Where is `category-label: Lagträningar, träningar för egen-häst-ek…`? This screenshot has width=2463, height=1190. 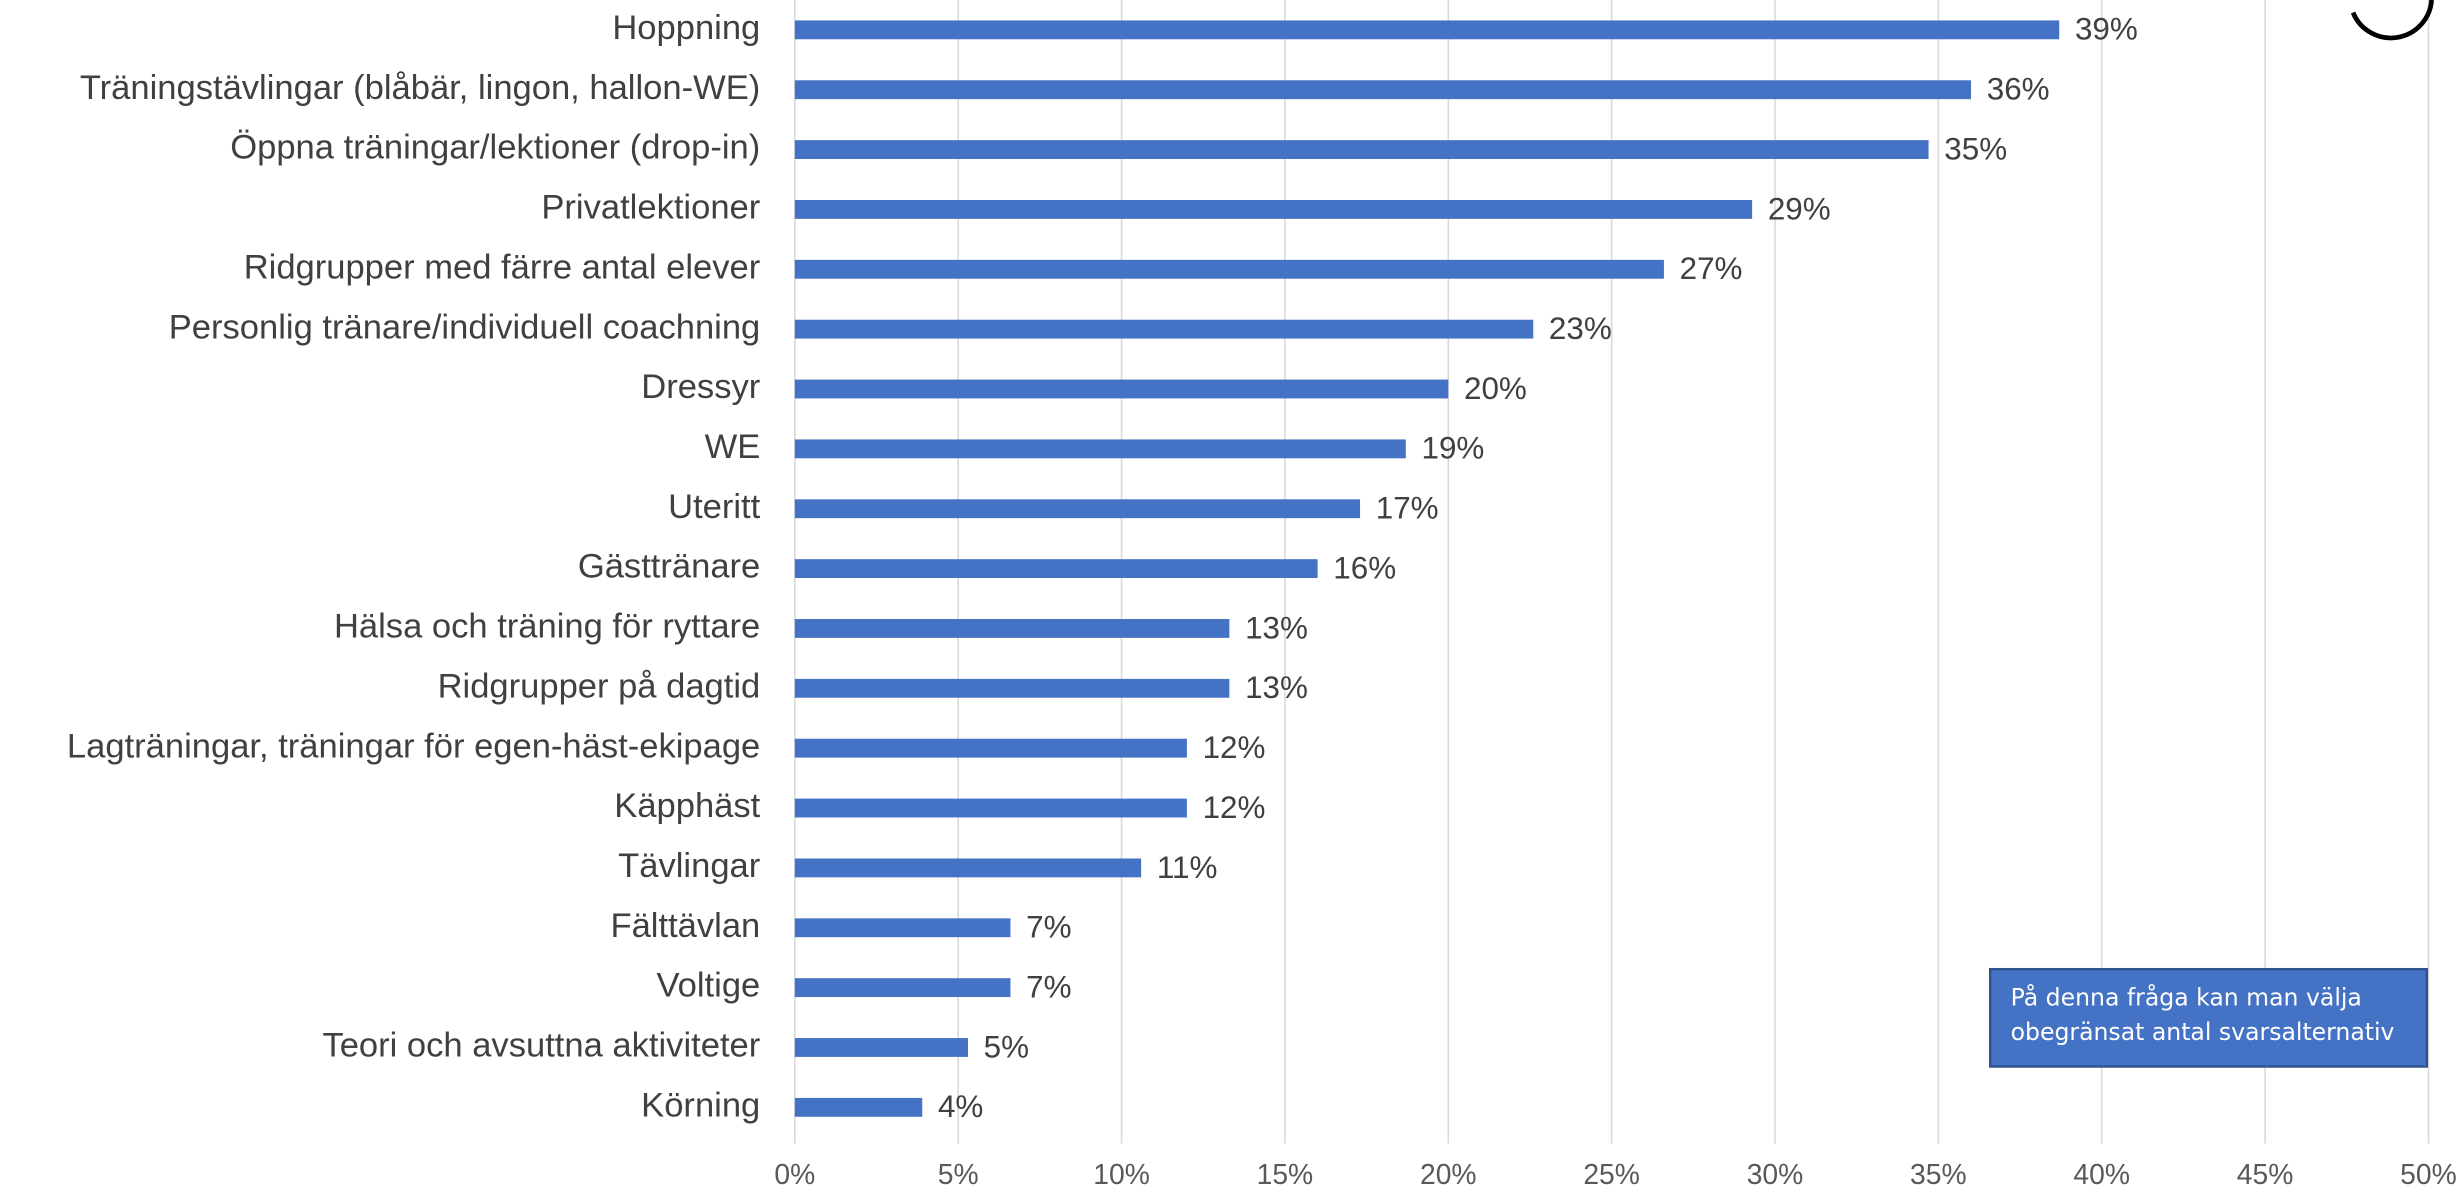
category-label: Lagträningar, träningar för egen-häst-ek… is located at coordinates (413, 746).